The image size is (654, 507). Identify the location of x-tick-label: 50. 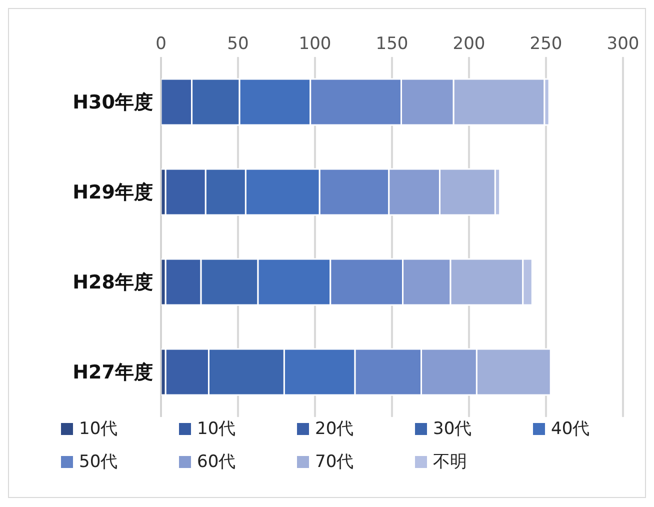
(238, 44).